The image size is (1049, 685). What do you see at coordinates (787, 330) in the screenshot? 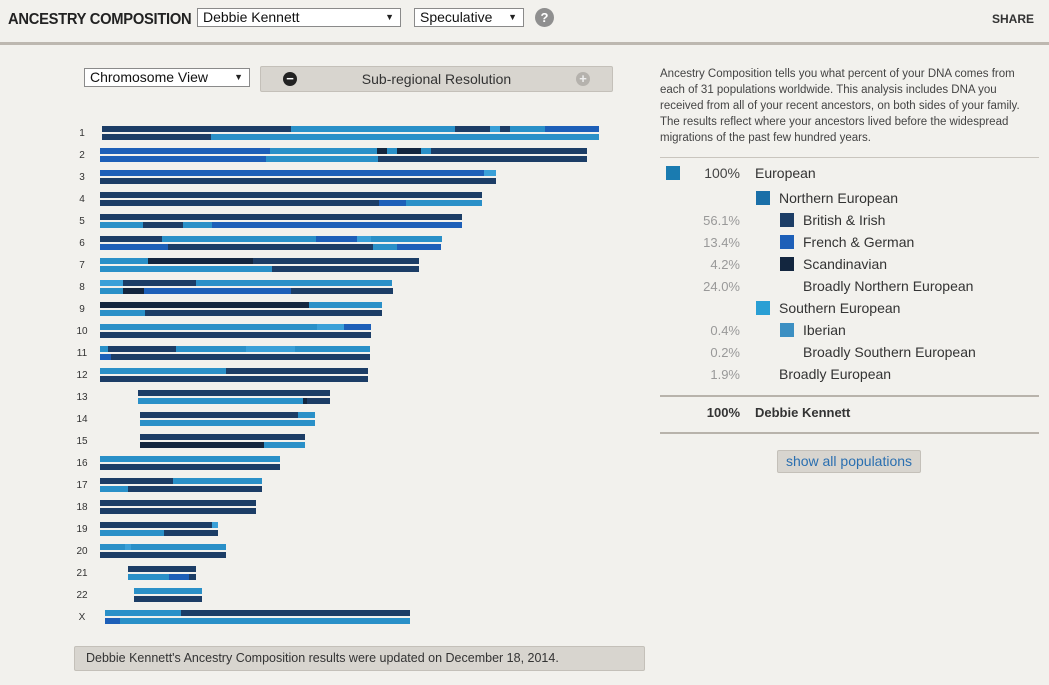
I see `color-swatch` at bounding box center [787, 330].